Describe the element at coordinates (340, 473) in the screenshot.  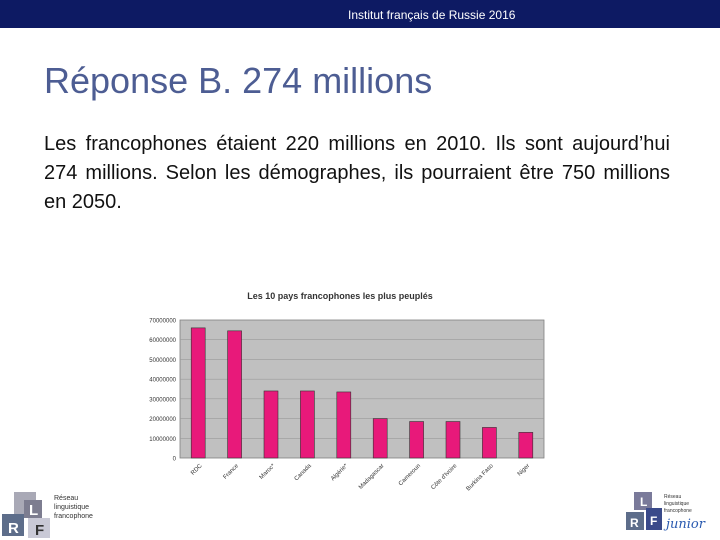
I see `x-tick-label: Algérie*` at that location.